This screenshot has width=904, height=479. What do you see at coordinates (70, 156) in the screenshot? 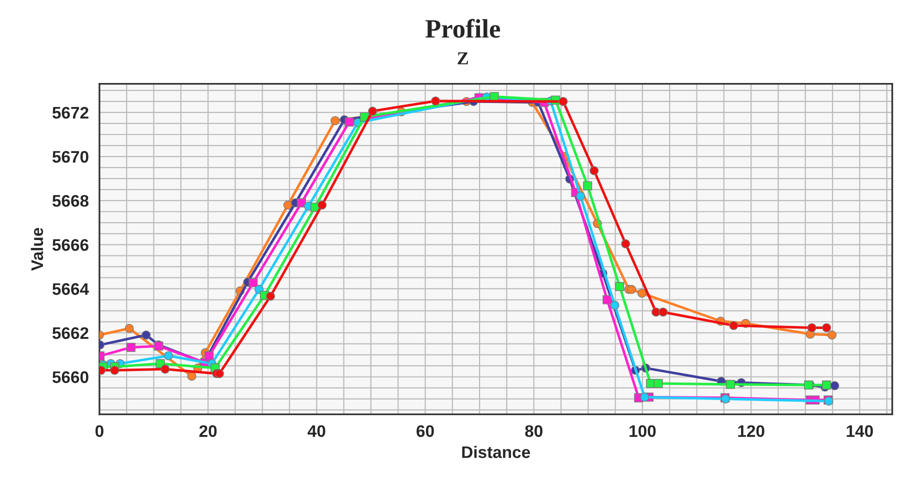
I see `y-tick-label: 5670` at bounding box center [70, 156].